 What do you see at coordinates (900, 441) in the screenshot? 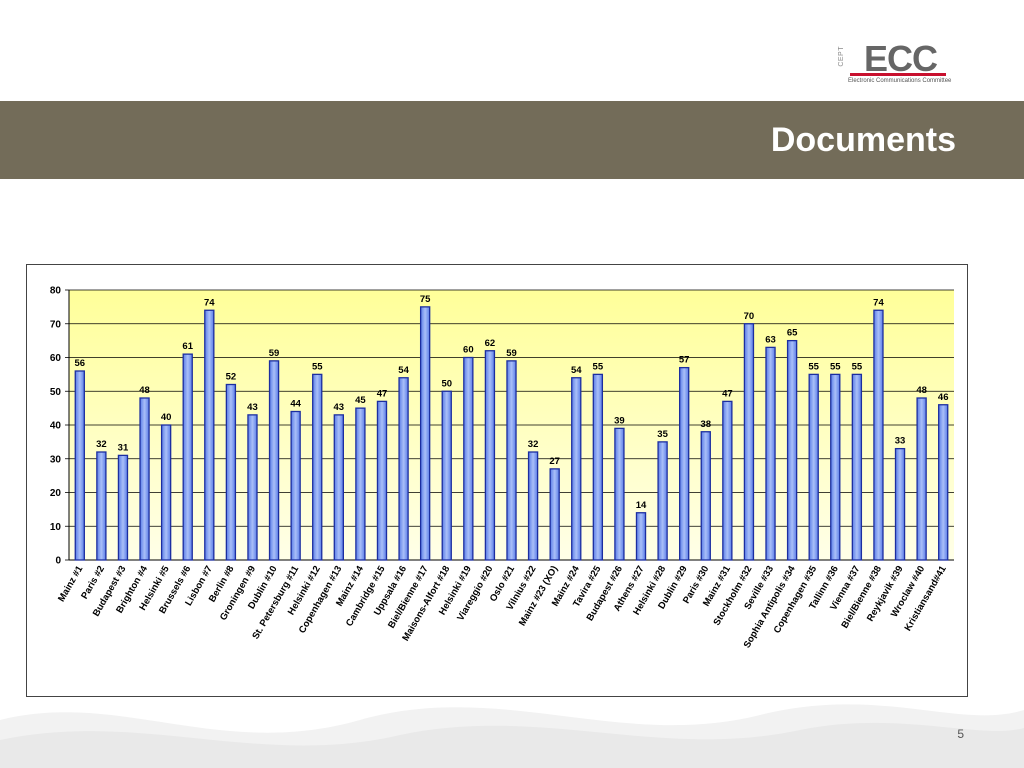
I see `bar-value-label: 33` at bounding box center [900, 441].